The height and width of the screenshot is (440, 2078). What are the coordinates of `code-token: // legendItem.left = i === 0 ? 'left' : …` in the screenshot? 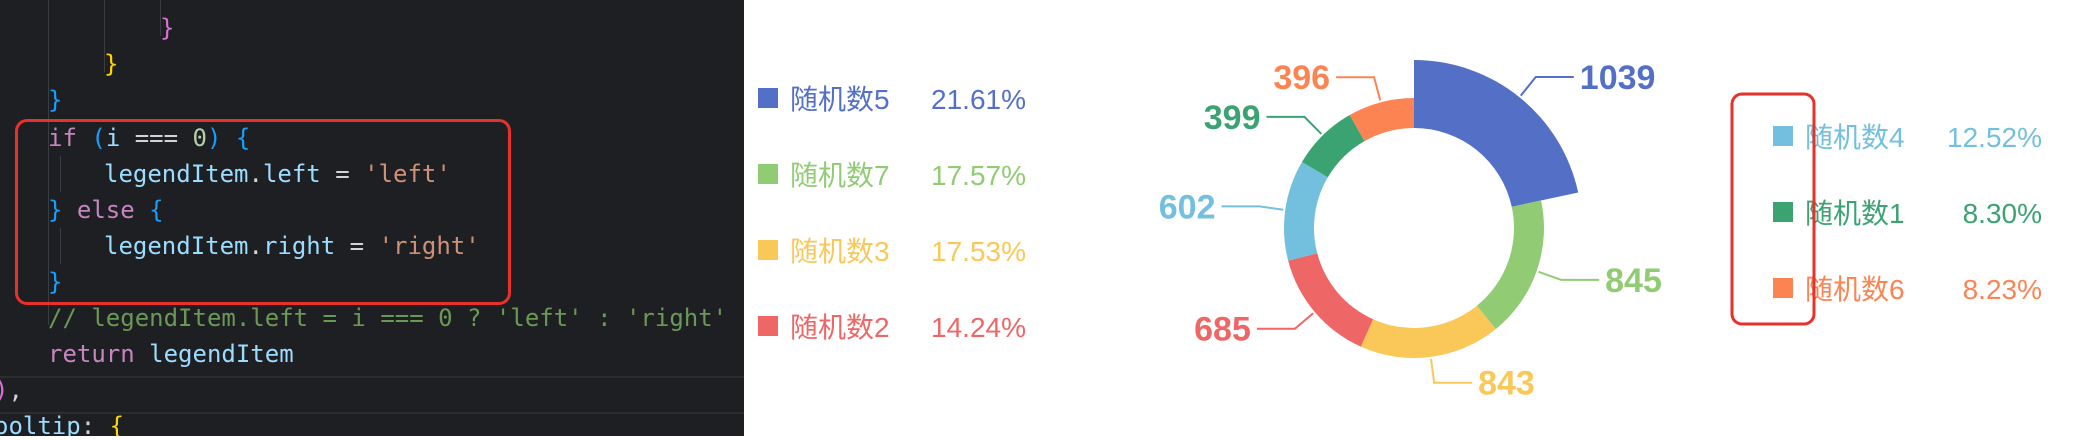 It's located at (388, 318).